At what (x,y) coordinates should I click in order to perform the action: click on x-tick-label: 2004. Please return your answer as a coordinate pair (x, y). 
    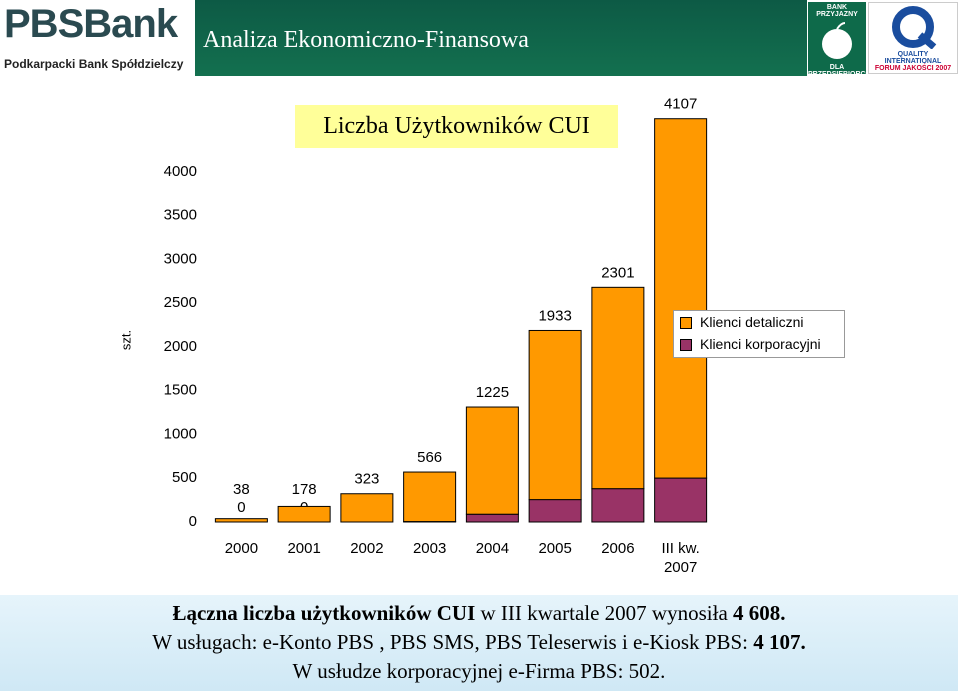
    Looking at the image, I should click on (492, 548).